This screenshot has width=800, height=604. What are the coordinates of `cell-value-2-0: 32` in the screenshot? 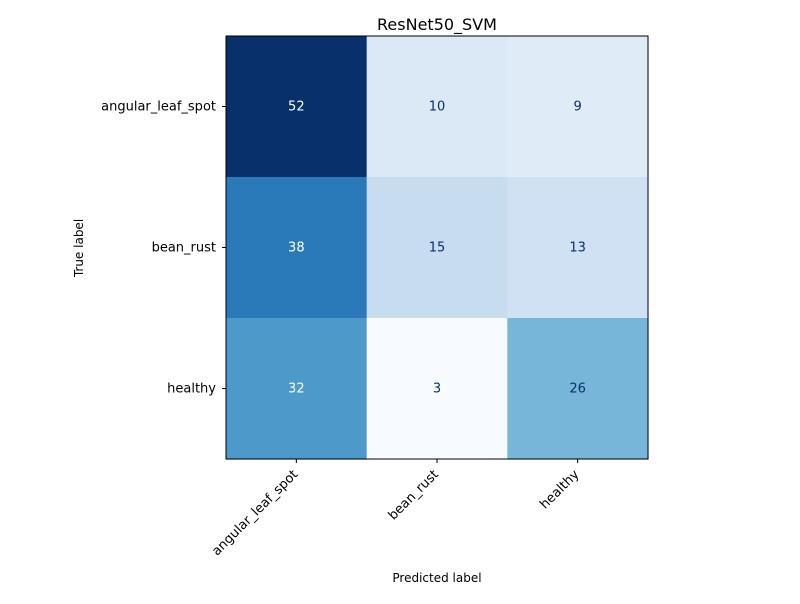 It's located at (296, 389).